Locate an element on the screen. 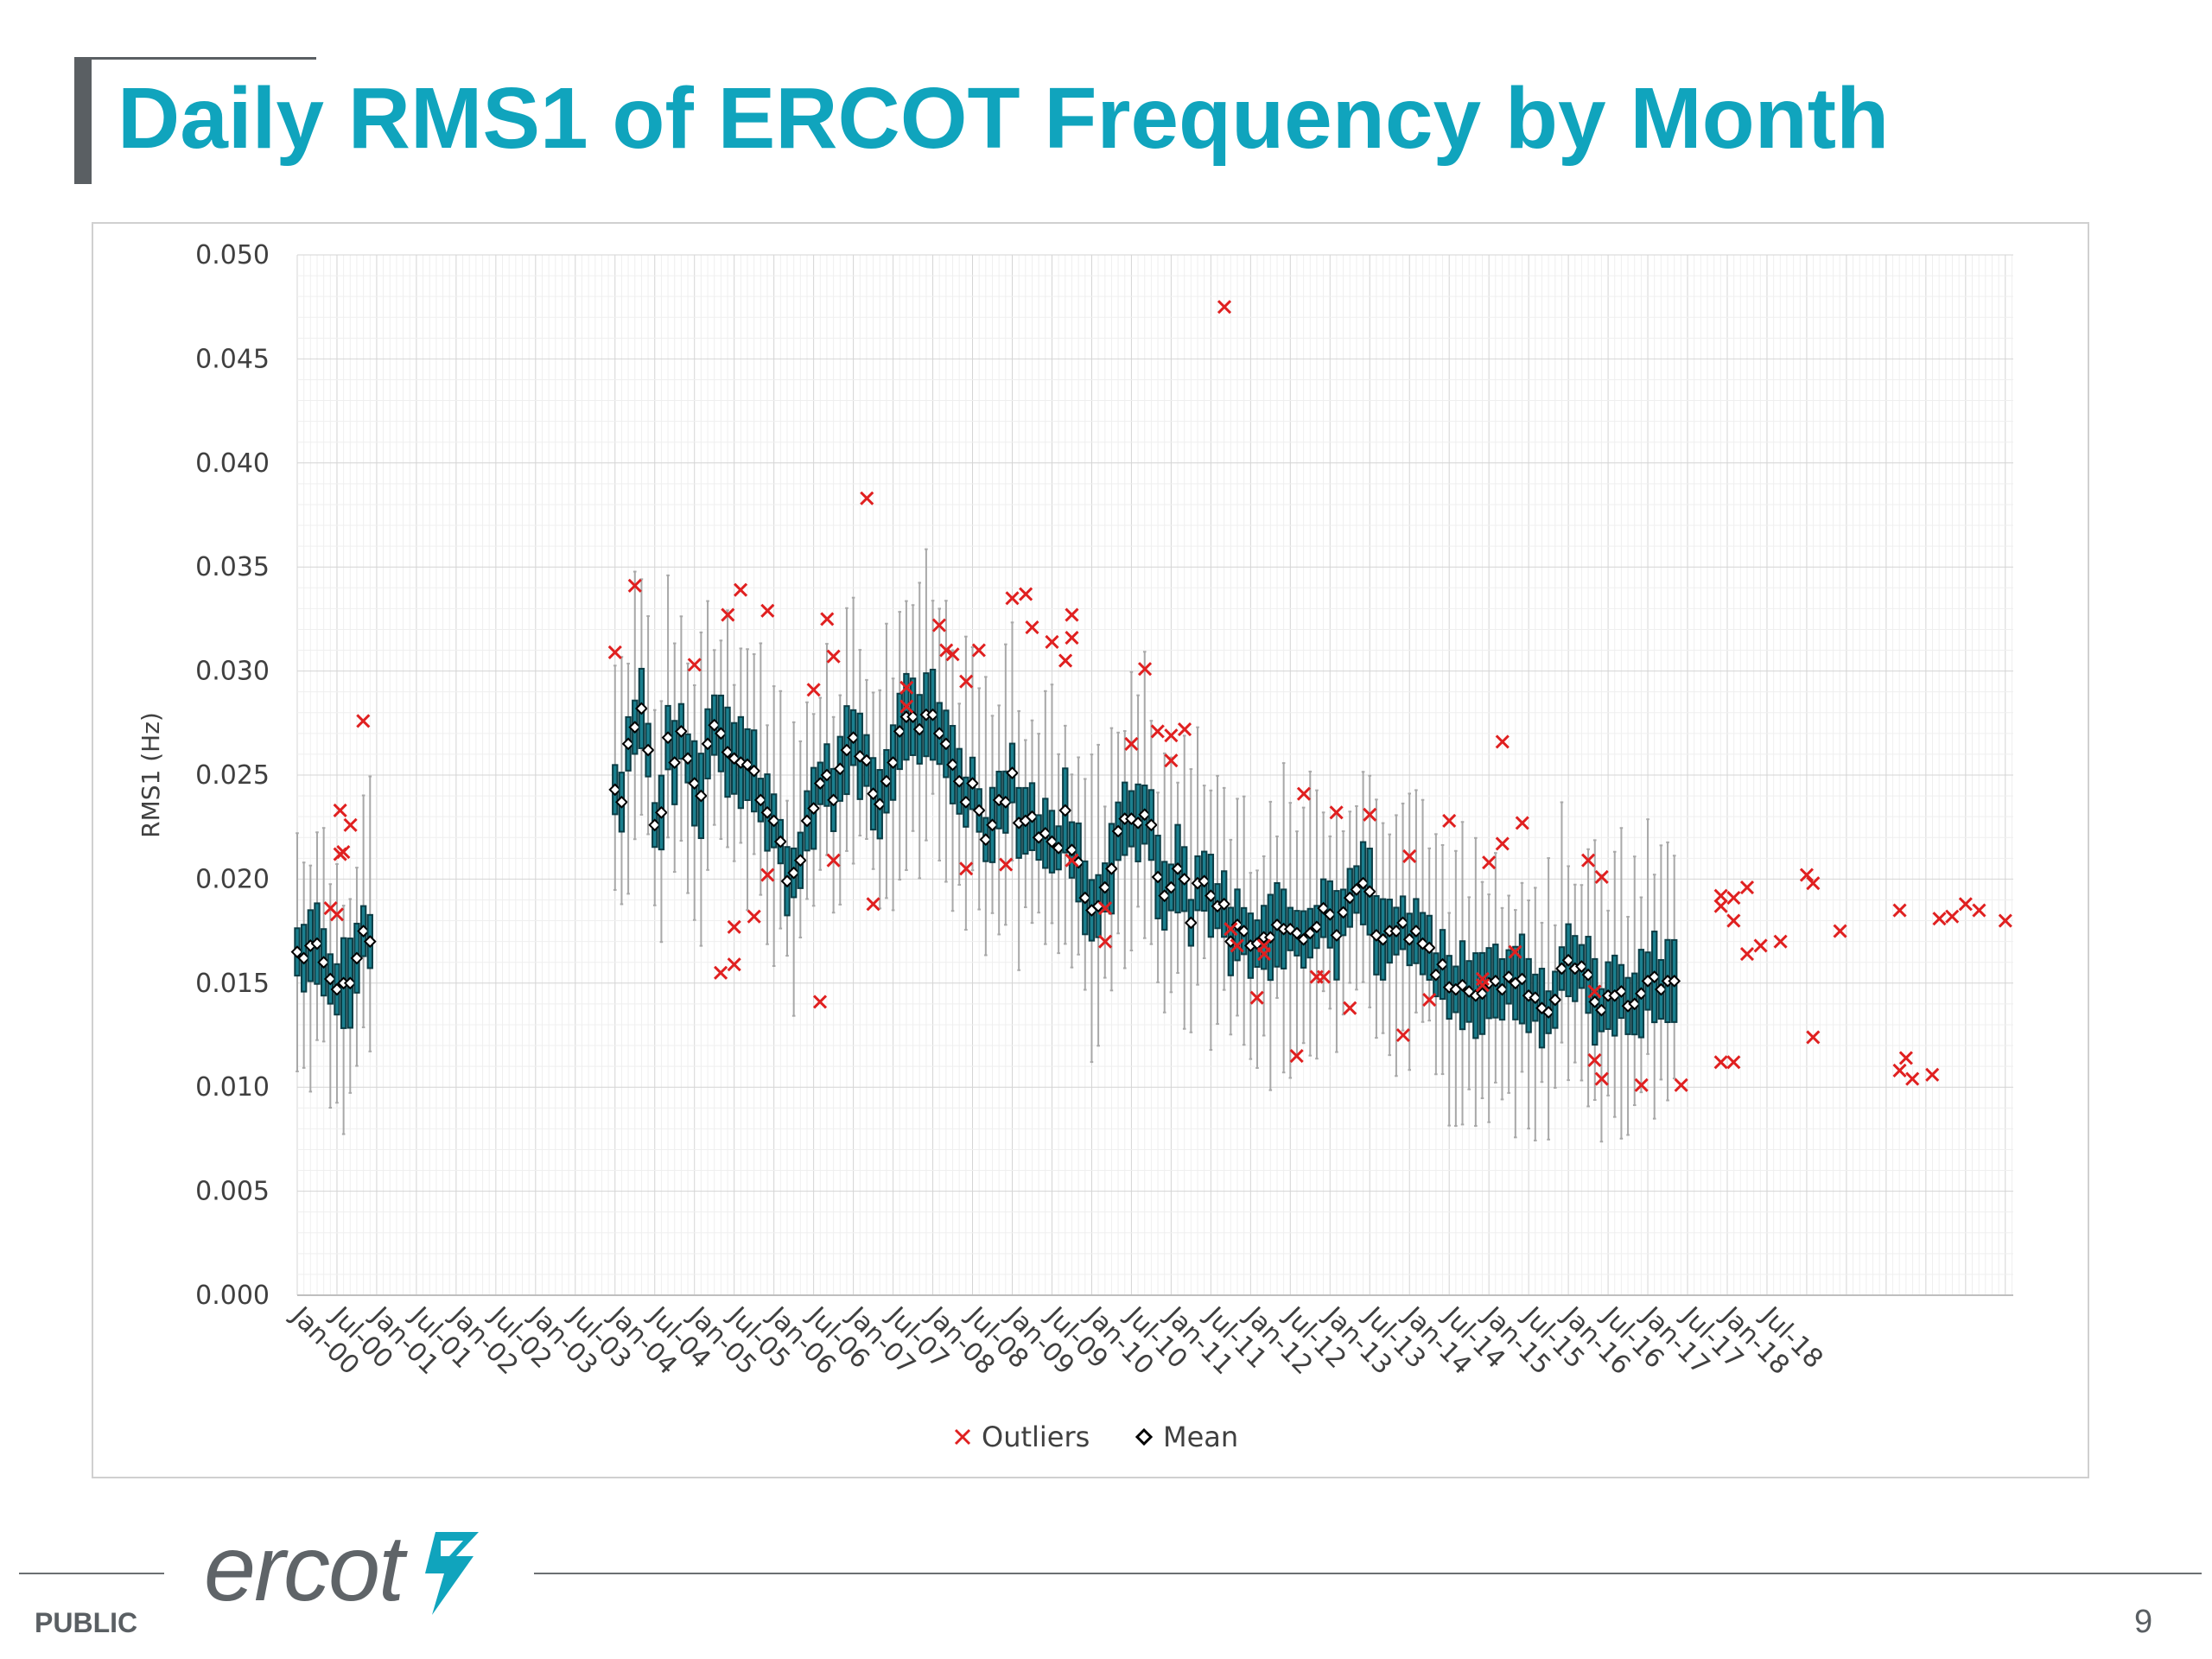 This screenshot has width=2212, height=1659. y-tick-label: 0.035 is located at coordinates (232, 567).